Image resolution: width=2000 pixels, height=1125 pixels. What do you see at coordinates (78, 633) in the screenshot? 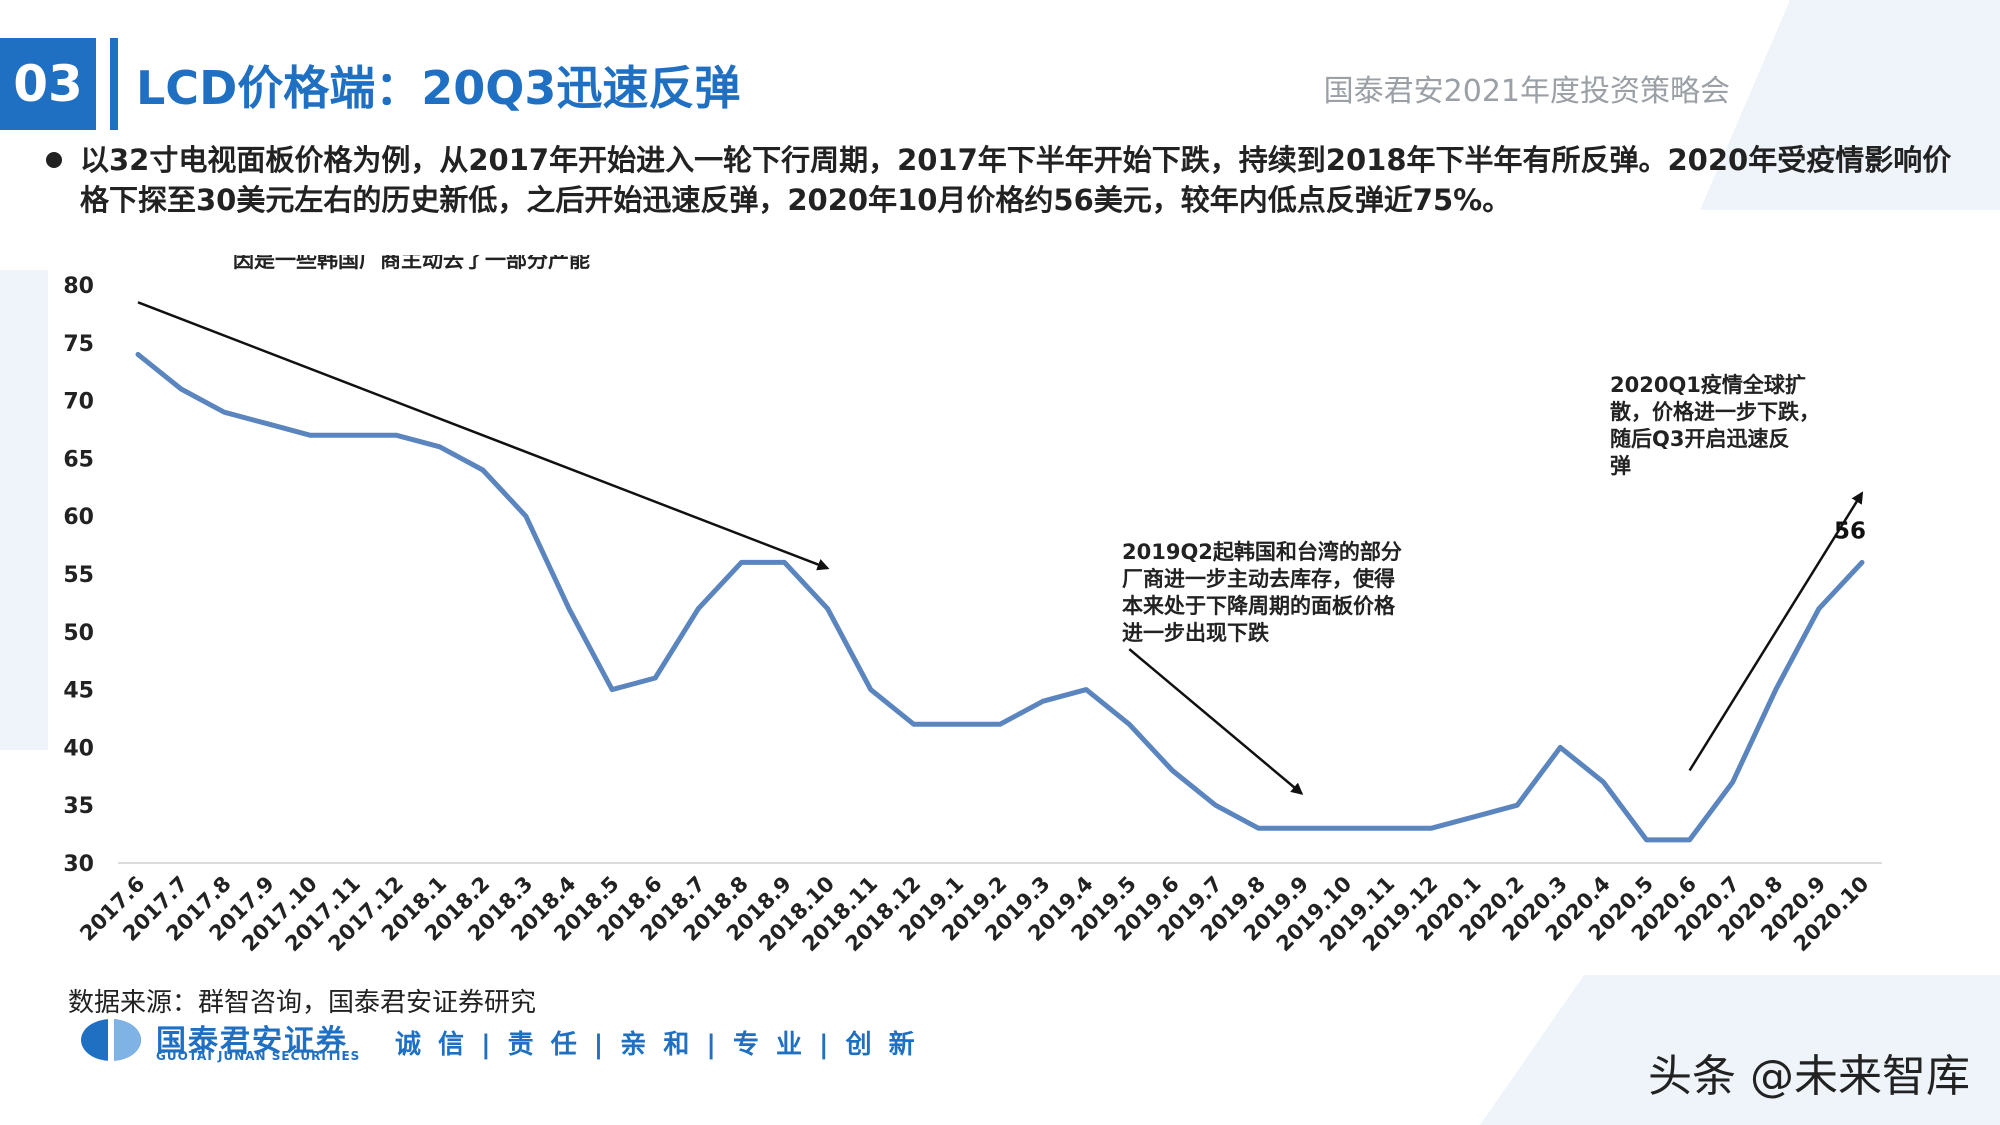
I see `y-tick-label: 50` at bounding box center [78, 633].